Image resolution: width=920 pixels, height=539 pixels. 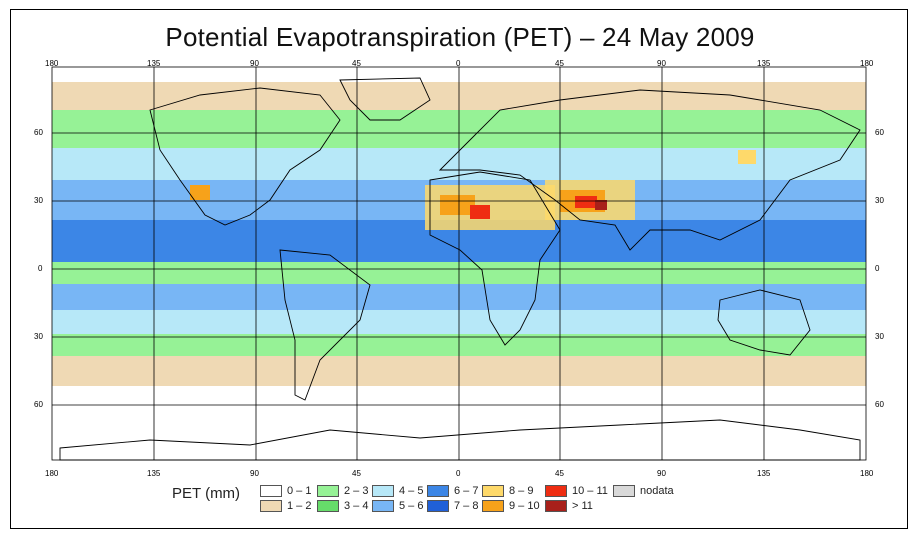 I want to click on lon-top-45e: 45, so click(x=559, y=63).